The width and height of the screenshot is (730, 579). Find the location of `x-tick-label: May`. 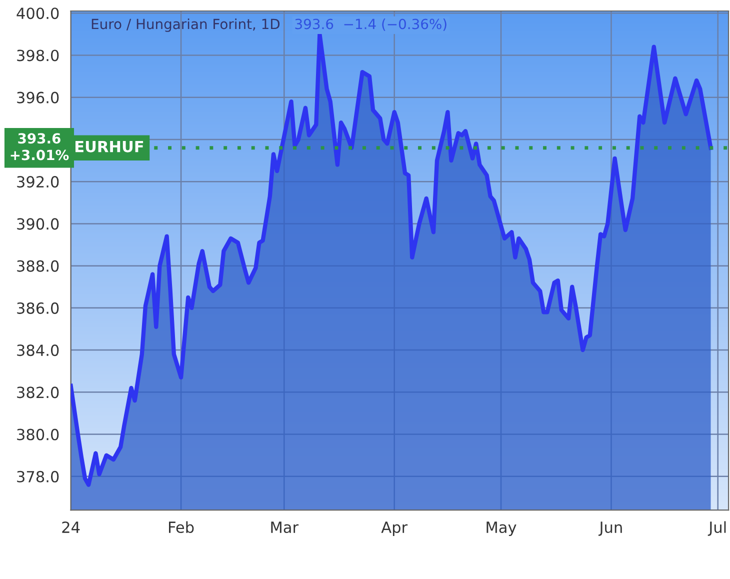

x-tick-label: May is located at coordinates (501, 529).